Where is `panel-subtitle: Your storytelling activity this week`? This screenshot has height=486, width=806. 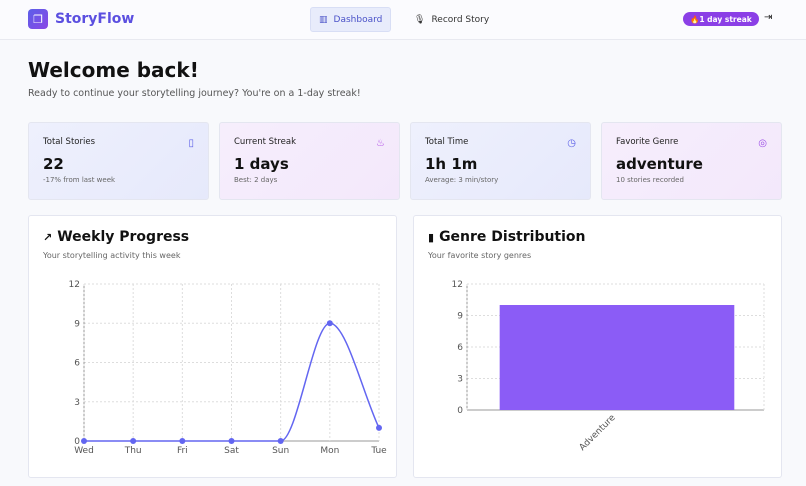
panel-subtitle: Your storytelling activity this week is located at coordinates (112, 255).